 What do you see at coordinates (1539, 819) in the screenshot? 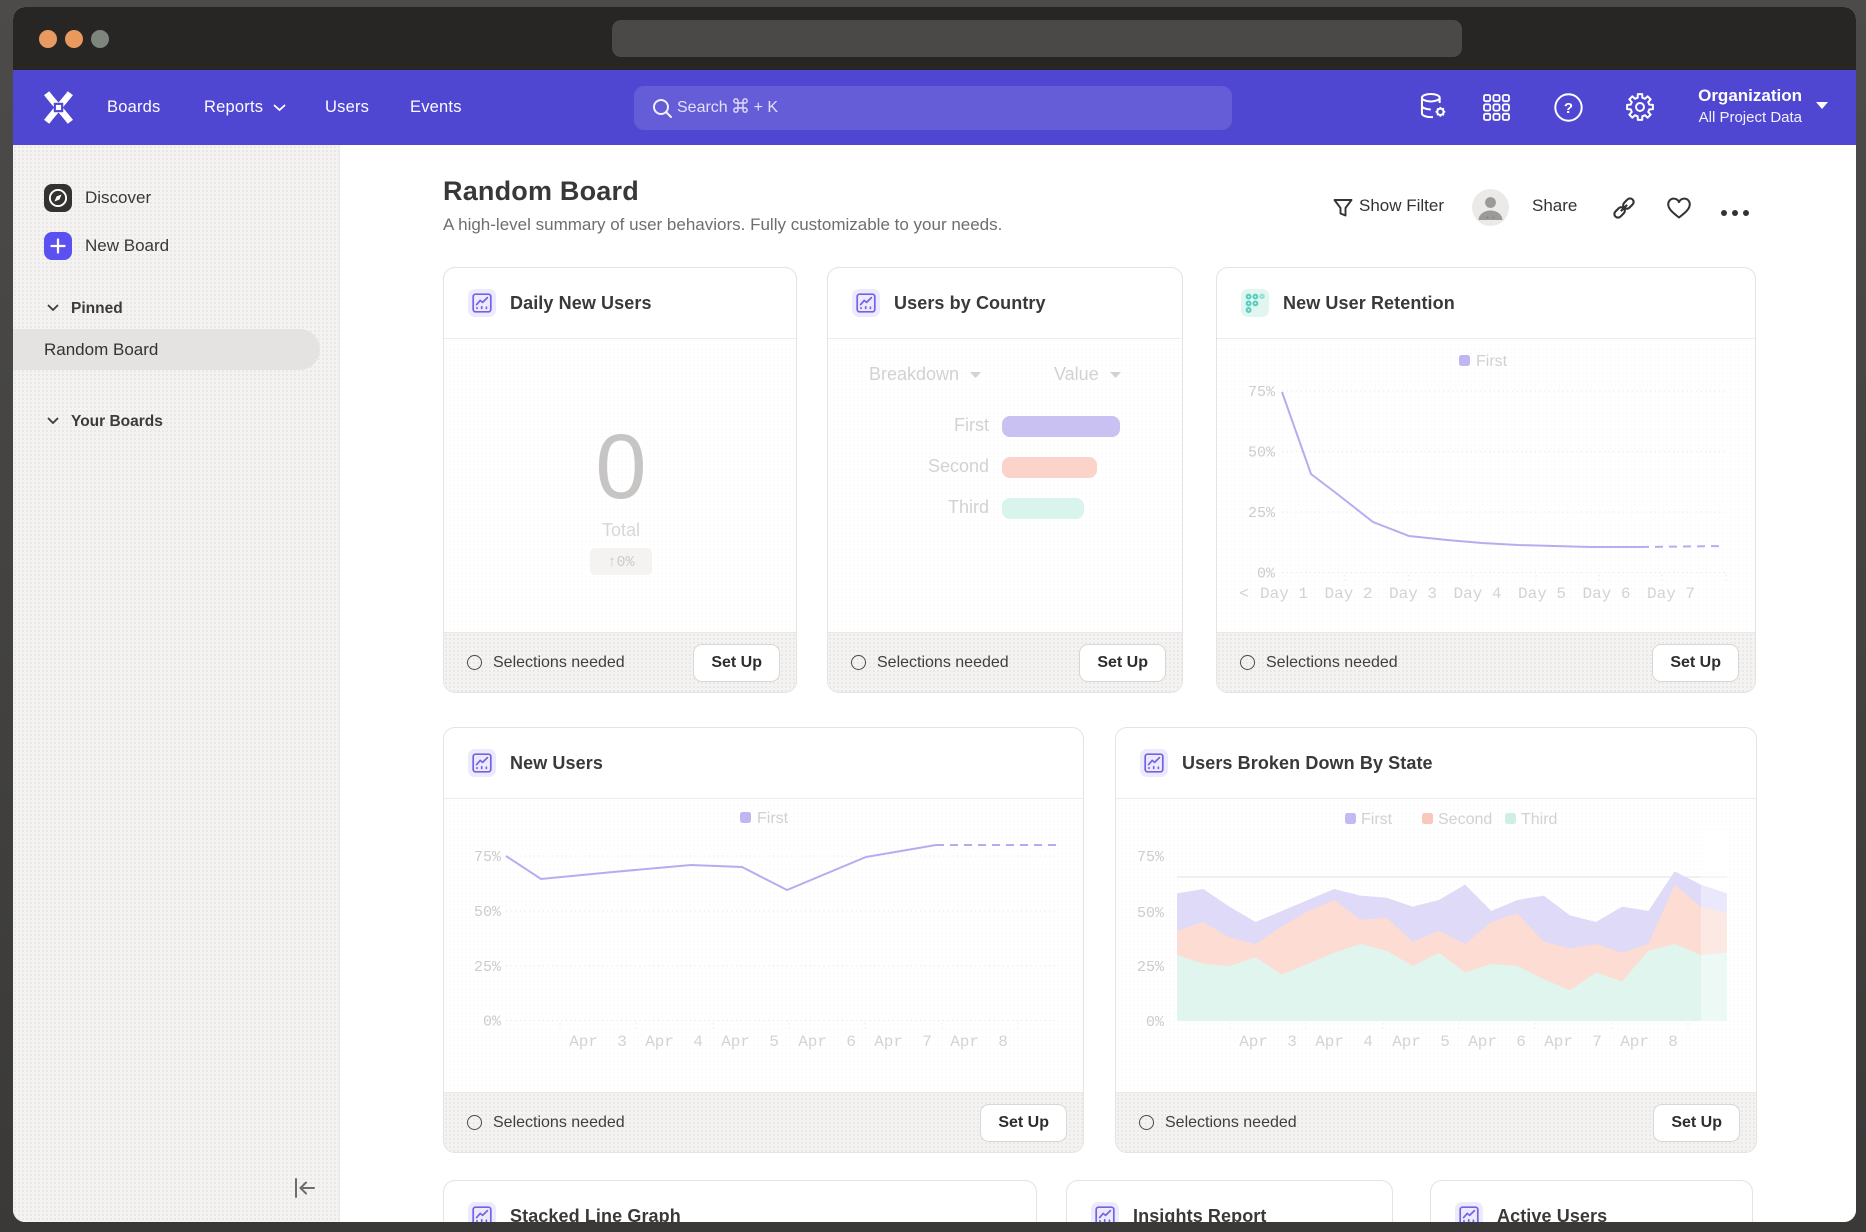
I see `svg-text: Third` at bounding box center [1539, 819].